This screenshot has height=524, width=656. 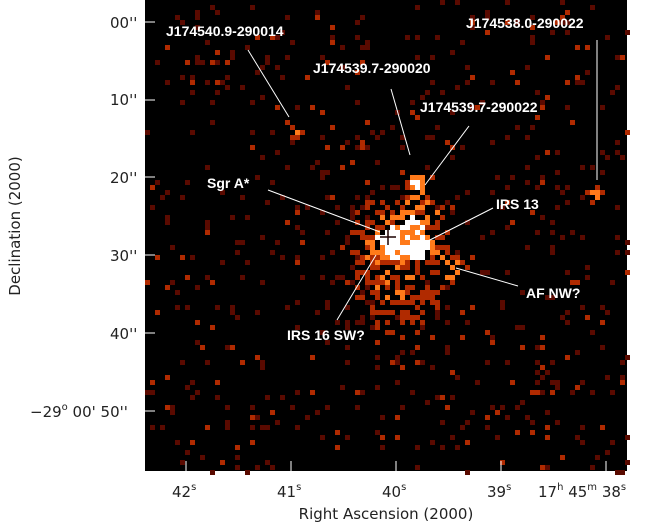 What do you see at coordinates (386, 514) in the screenshot?
I see `x-axis-title: Right Ascension (2000)` at bounding box center [386, 514].